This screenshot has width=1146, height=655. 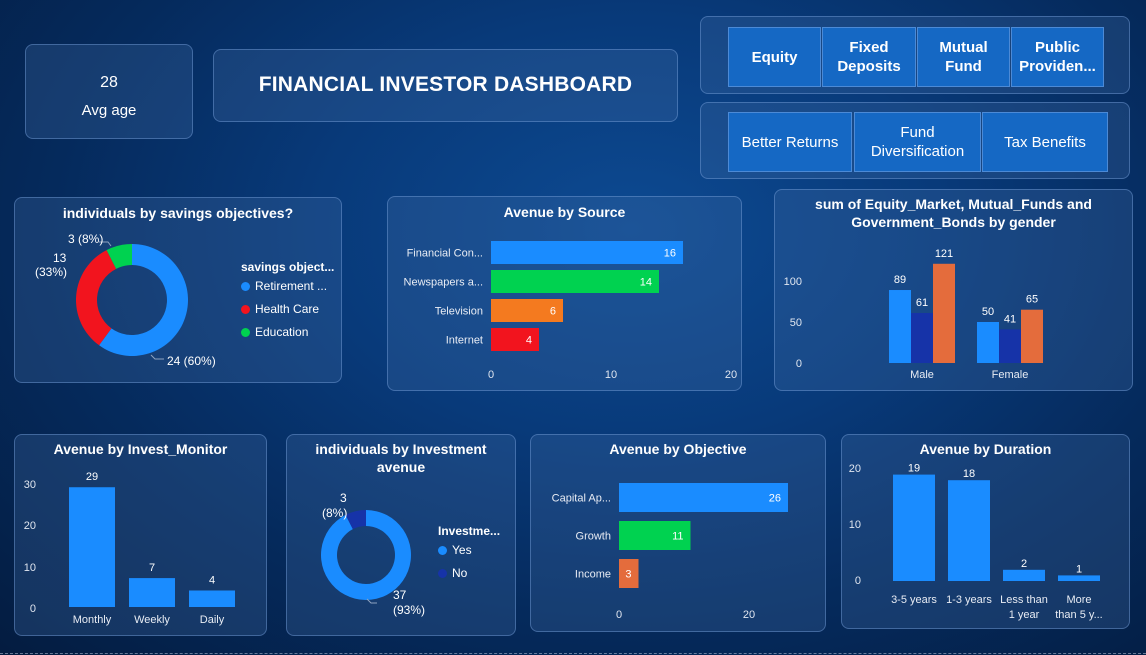 What do you see at coordinates (796, 323) in the screenshot?
I see `y-tick-label: 50` at bounding box center [796, 323].